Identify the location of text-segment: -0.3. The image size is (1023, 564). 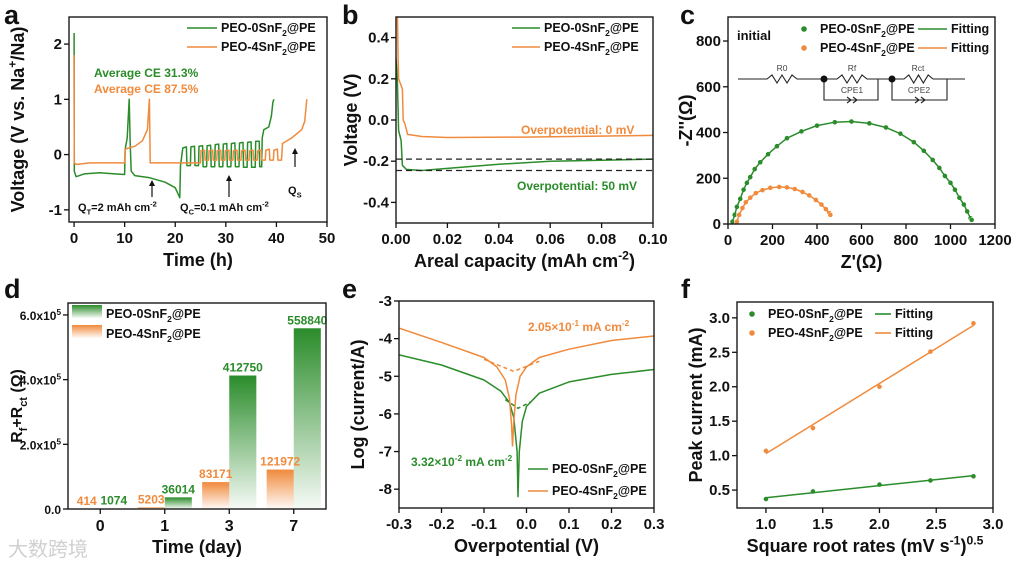
(399, 524).